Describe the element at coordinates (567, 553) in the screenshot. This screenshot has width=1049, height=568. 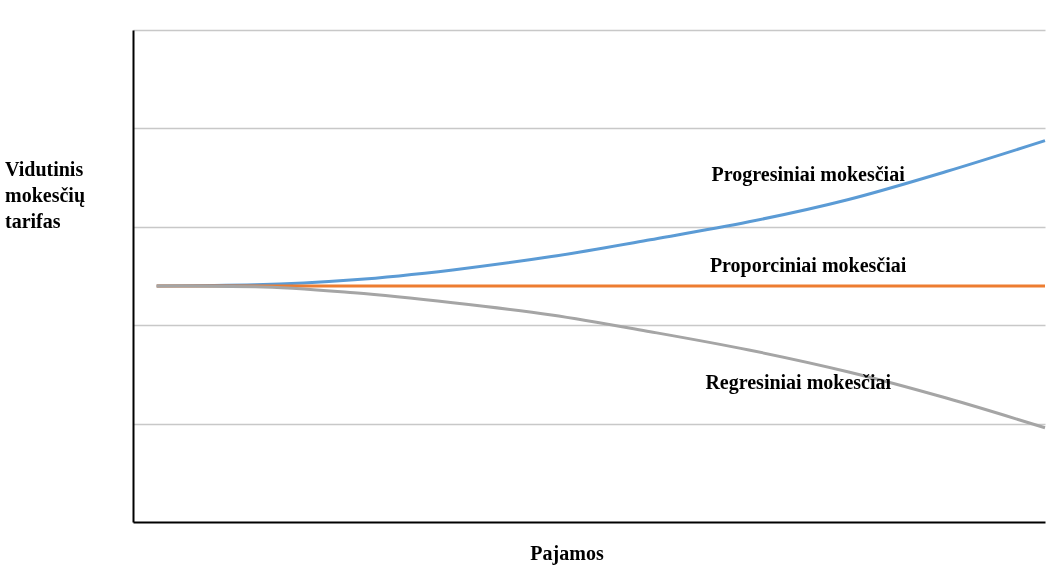
I see `x-axis-title: Pajamos` at that location.